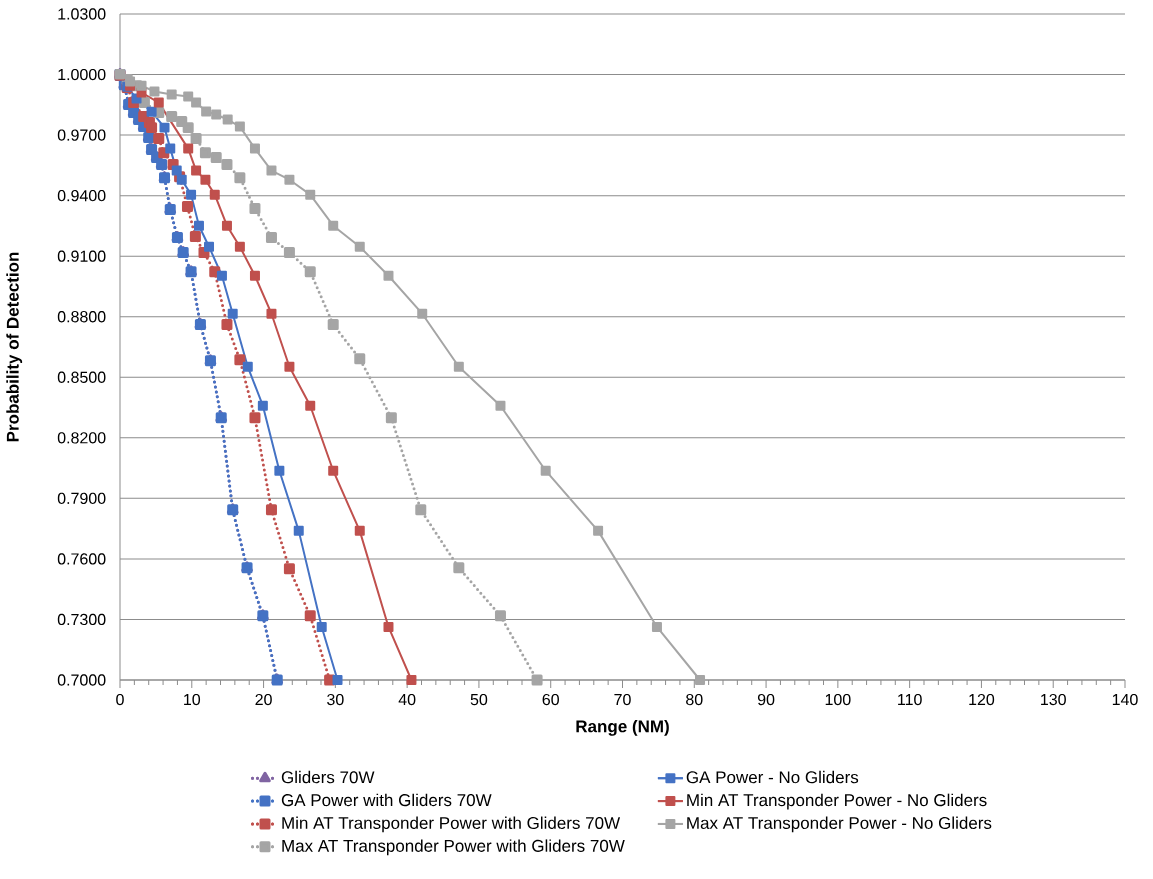 Image resolution: width=1153 pixels, height=879 pixels. What do you see at coordinates (694, 699) in the screenshot?
I see `x-tick-label: 80` at bounding box center [694, 699].